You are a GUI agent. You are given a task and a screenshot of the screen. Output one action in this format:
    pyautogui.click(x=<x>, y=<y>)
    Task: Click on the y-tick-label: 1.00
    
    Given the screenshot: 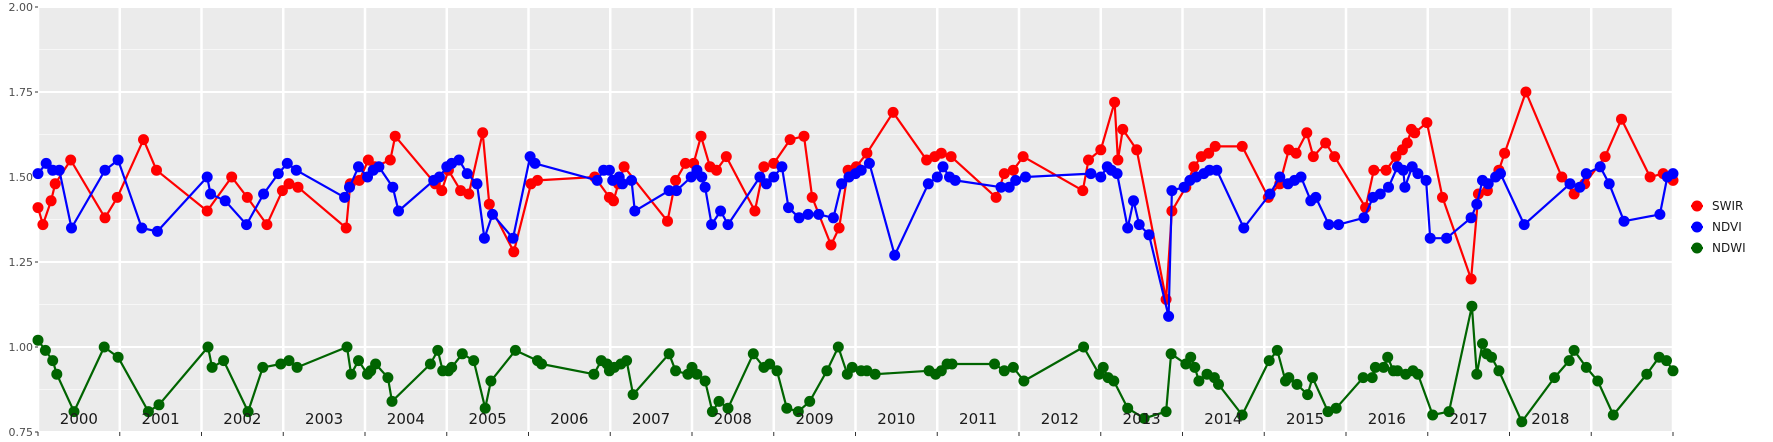 What is the action you would take?
    pyautogui.click(x=21, y=347)
    